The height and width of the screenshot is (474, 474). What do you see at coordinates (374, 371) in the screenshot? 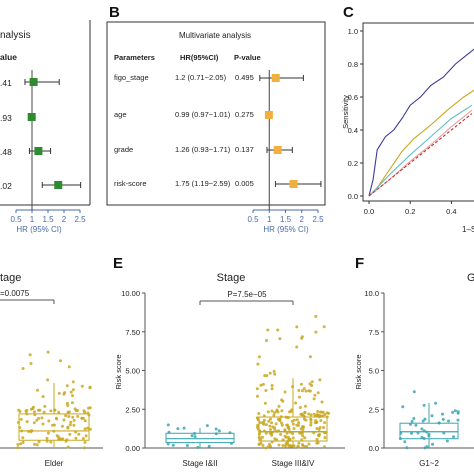
I see `panel-f-y-tick-label-3: 5.0` at bounding box center [374, 371].